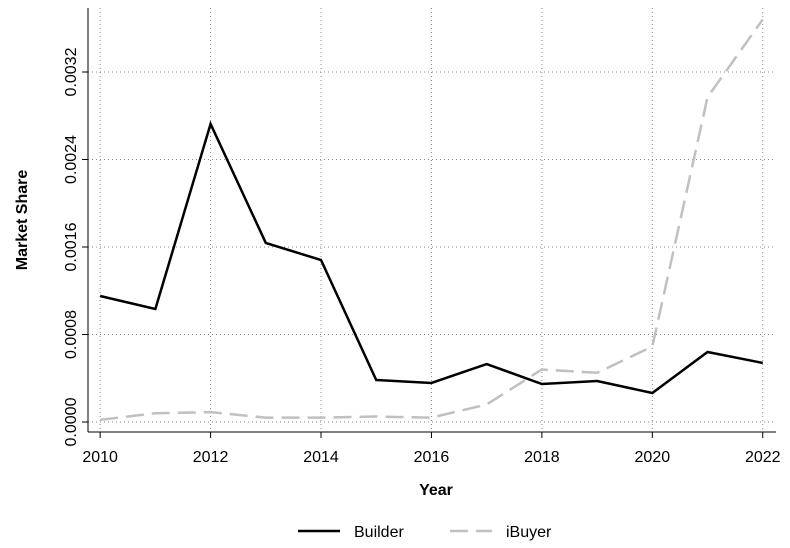 The width and height of the screenshot is (790, 548). What do you see at coordinates (71, 334) in the screenshot?
I see `y-tick-label: 0.0008` at bounding box center [71, 334].